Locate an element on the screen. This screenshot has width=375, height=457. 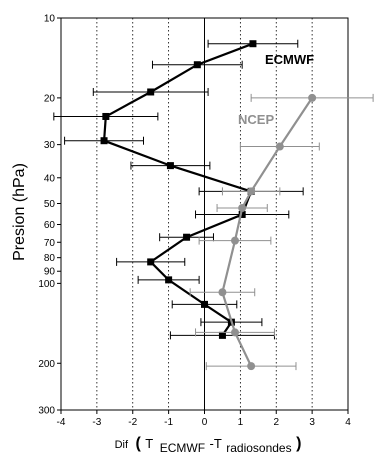
y-tick-label: 30 is located at coordinates (50, 145).